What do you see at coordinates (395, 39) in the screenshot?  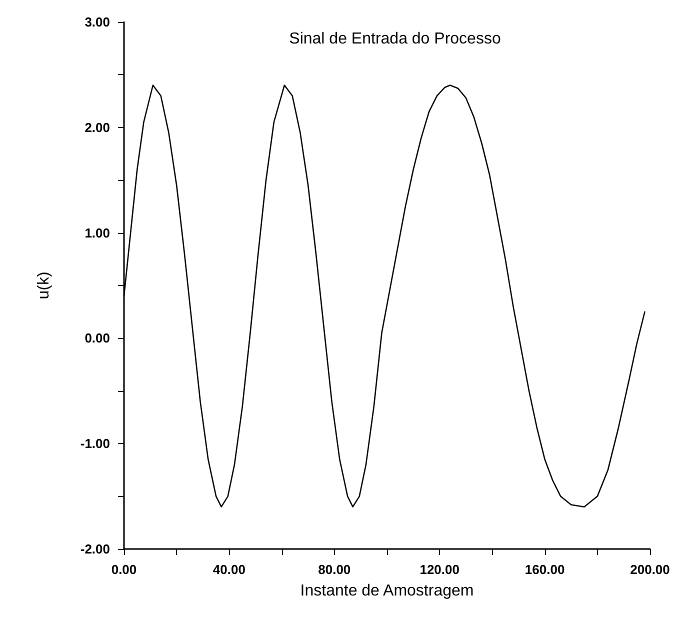 I see `text: Sinal de Entrada do Processo` at bounding box center [395, 39].